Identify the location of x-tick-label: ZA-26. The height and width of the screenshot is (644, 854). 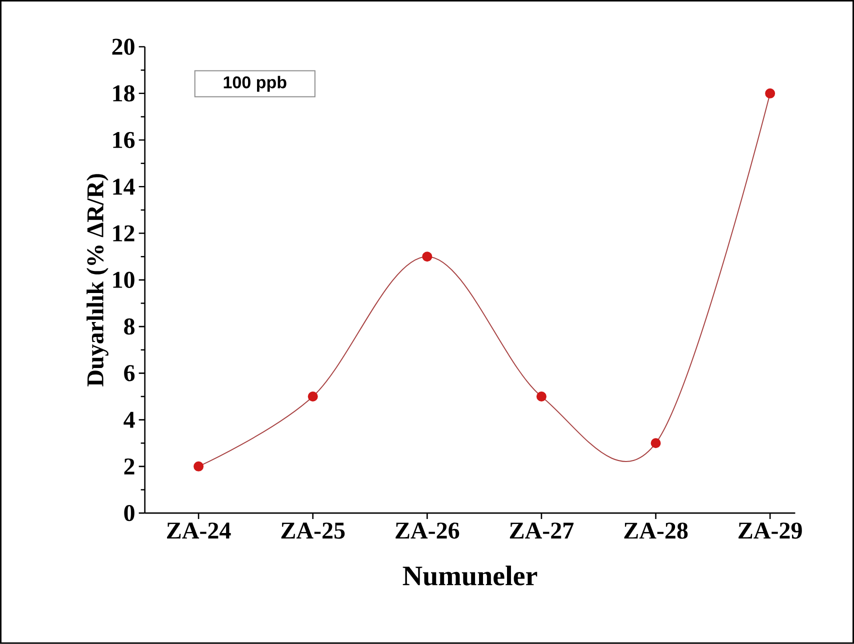
(428, 530).